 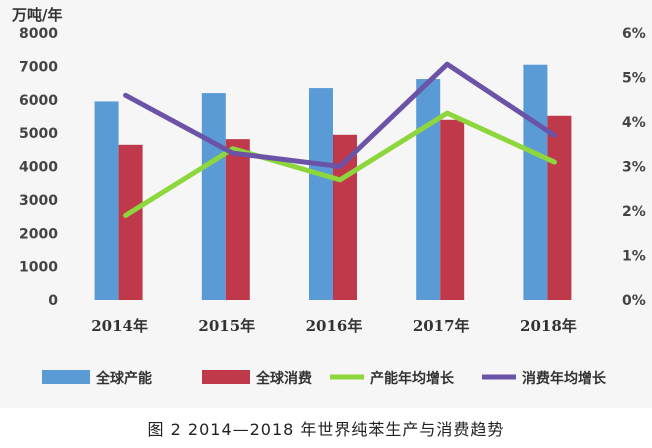 What do you see at coordinates (334, 326) in the screenshot?
I see `x-tick-label: 2016年` at bounding box center [334, 326].